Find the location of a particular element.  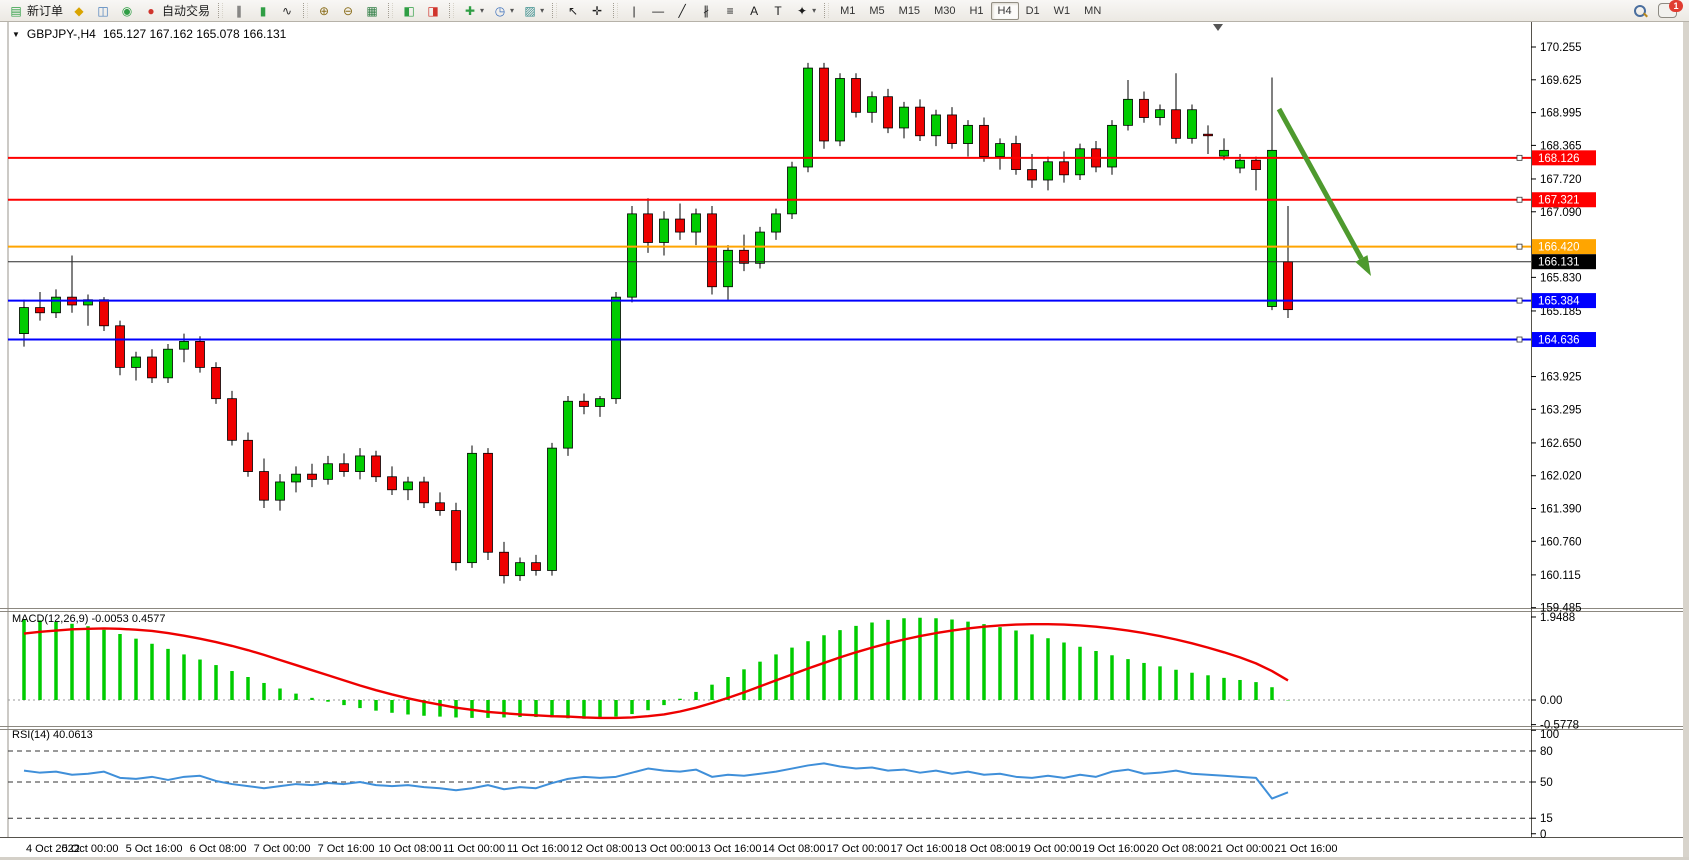

annotation-arrow-down is located at coordinates (1323, 191).